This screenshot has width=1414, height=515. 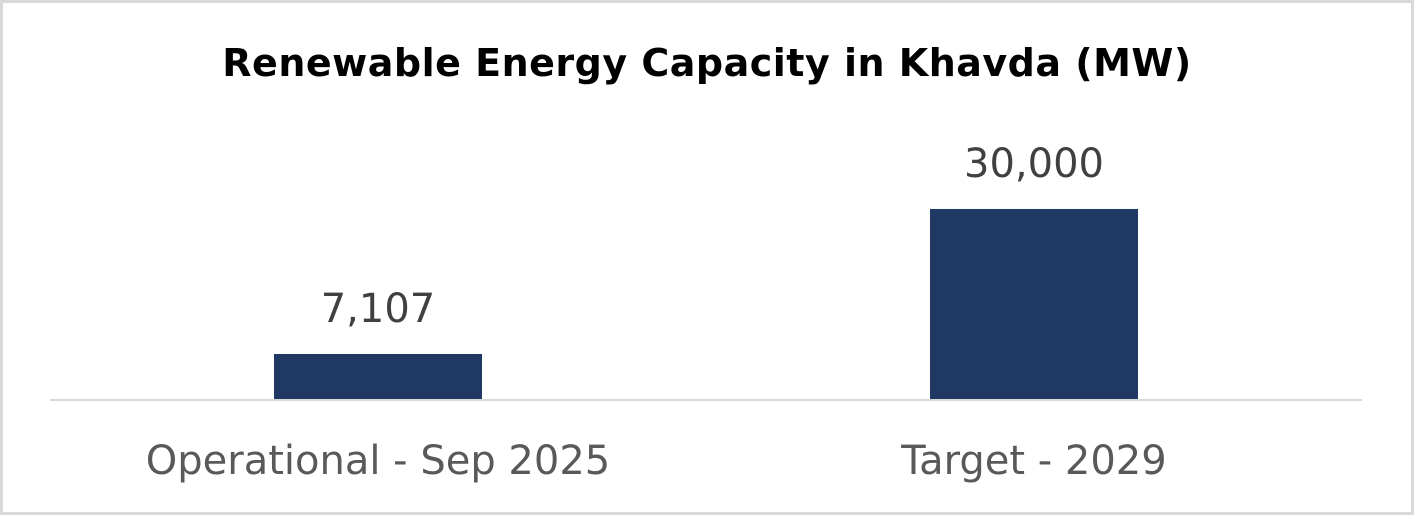 I want to click on x-tick-label: Operational - Sep 2025, so click(x=378, y=461).